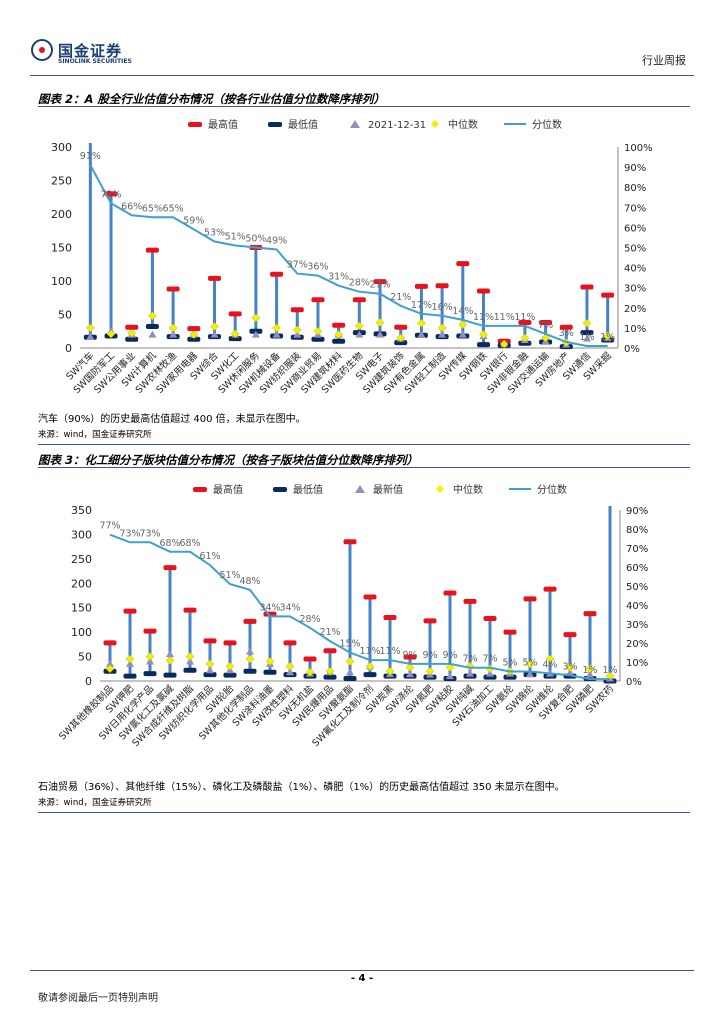 The image size is (724, 1024). What do you see at coordinates (90, 156) in the screenshot?
I see `fig2-percentile-label: 91%` at bounding box center [90, 156].